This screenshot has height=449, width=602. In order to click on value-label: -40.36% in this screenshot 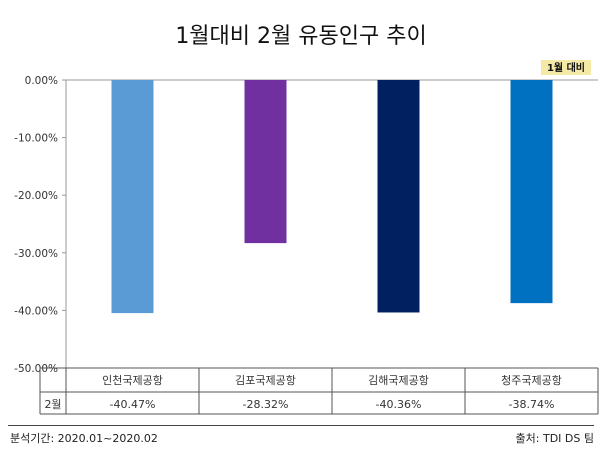, I will do `click(399, 404)`.